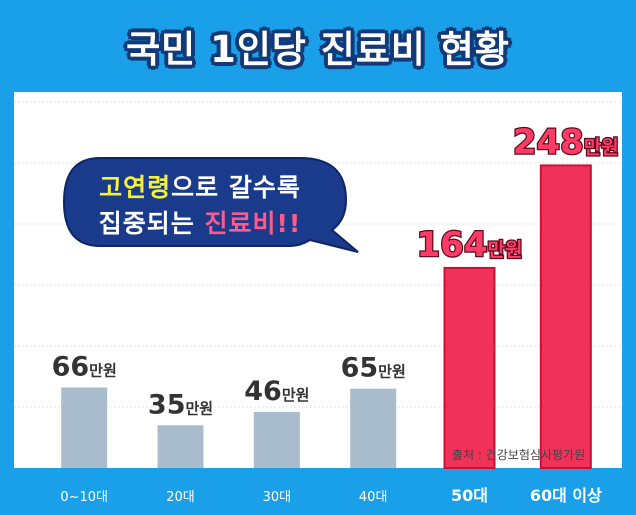 The height and width of the screenshot is (515, 636). What do you see at coordinates (318, 491) in the screenshot?
I see `axis-band` at bounding box center [318, 491].